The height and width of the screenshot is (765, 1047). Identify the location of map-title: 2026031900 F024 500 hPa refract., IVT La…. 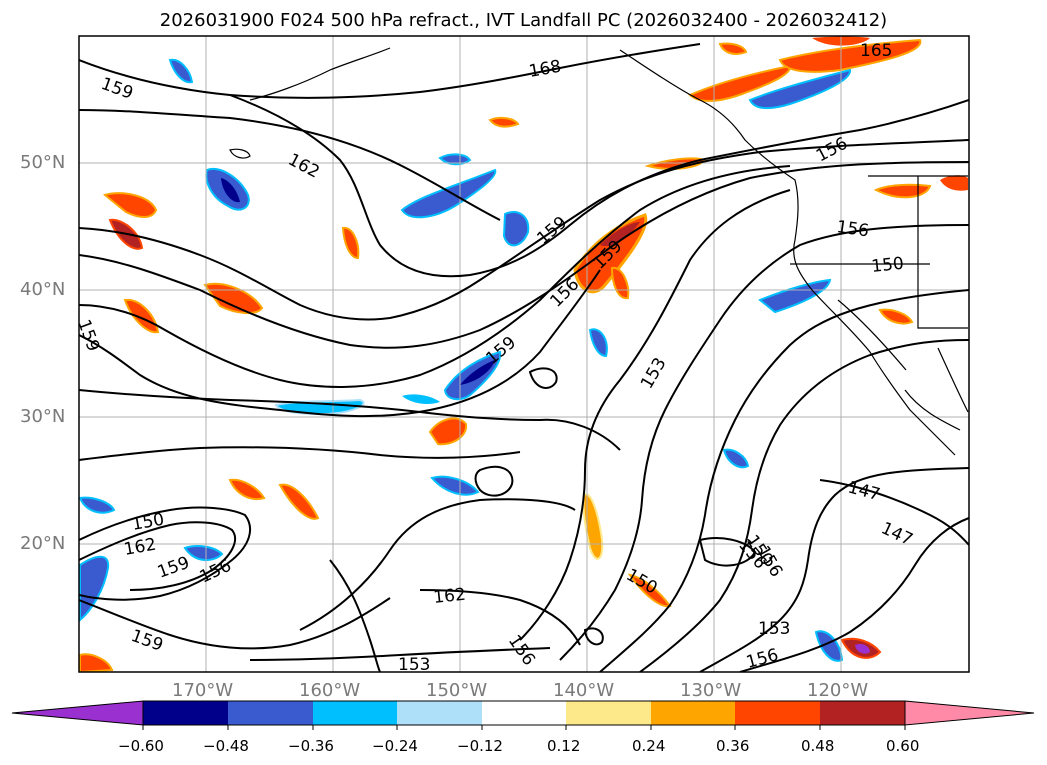
(523, 20).